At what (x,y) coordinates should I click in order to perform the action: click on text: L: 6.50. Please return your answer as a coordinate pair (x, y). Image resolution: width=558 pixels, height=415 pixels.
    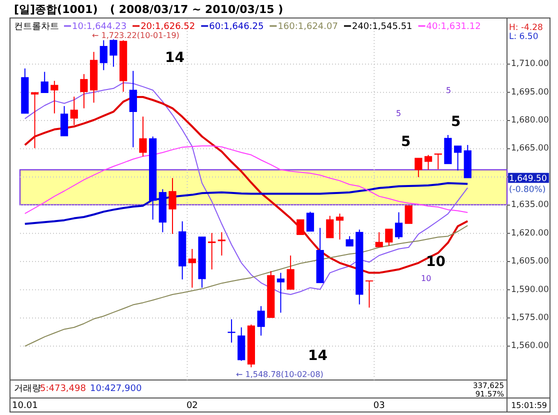
    Looking at the image, I should click on (523, 37).